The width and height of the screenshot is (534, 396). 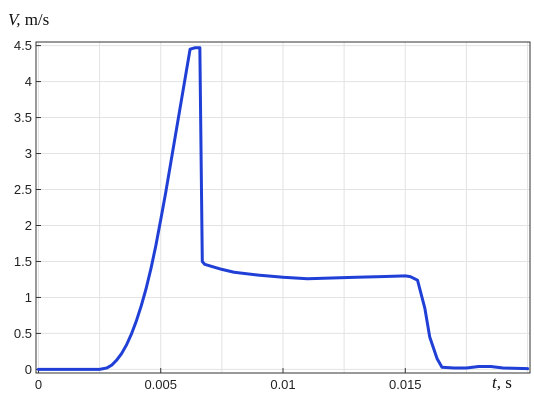 I want to click on x-tick-label: 0.005, so click(x=160, y=384).